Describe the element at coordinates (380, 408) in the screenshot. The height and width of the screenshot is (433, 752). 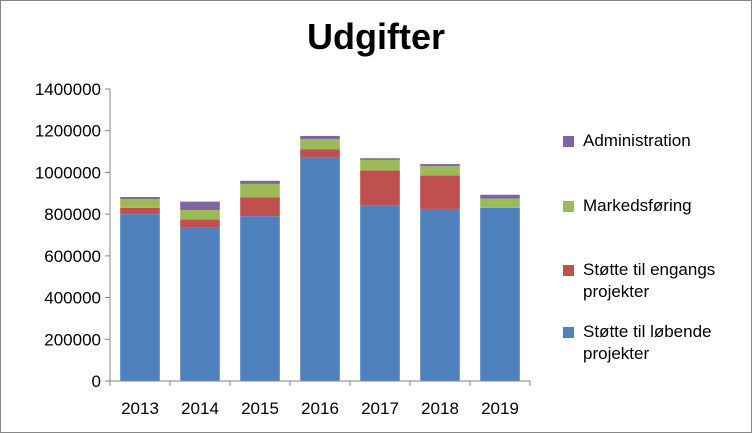
I see `x-tick-label: 2017` at that location.